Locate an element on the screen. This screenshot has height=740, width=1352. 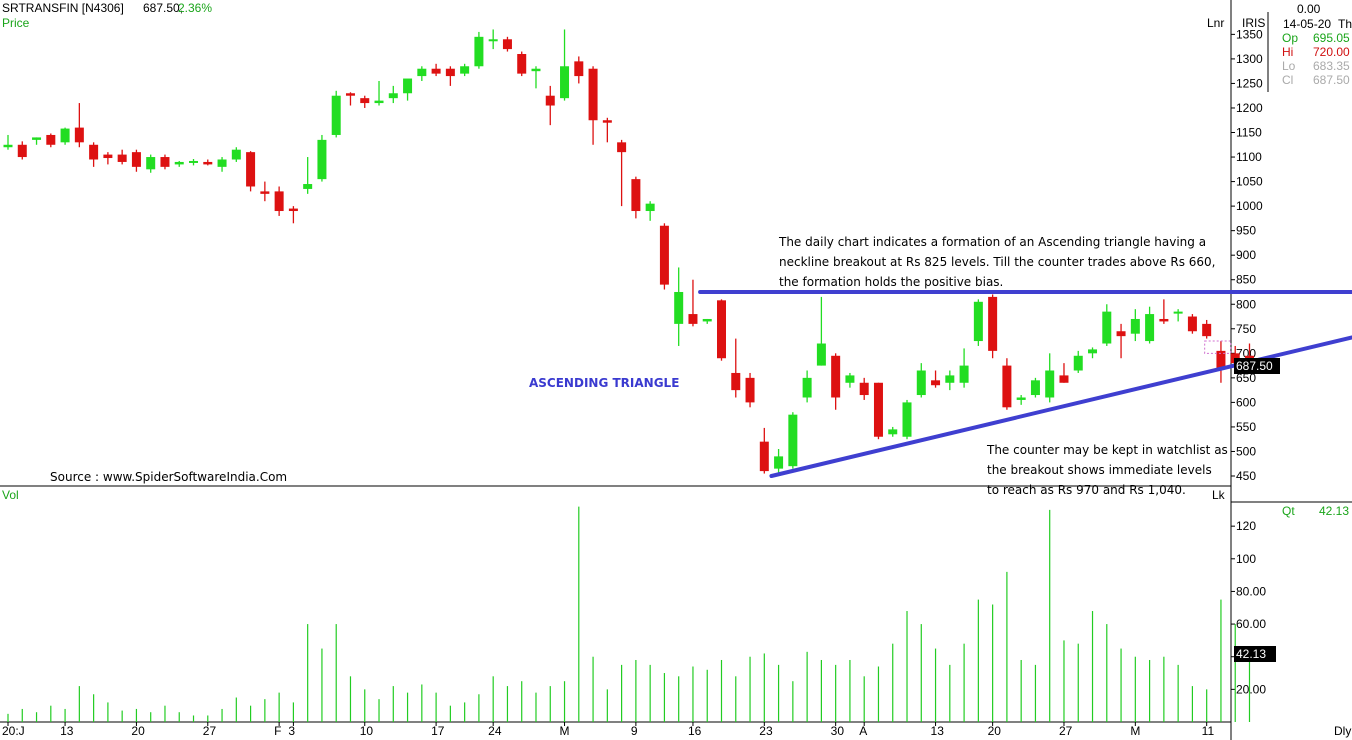
time-tick-label: F is located at coordinates (277, 731).